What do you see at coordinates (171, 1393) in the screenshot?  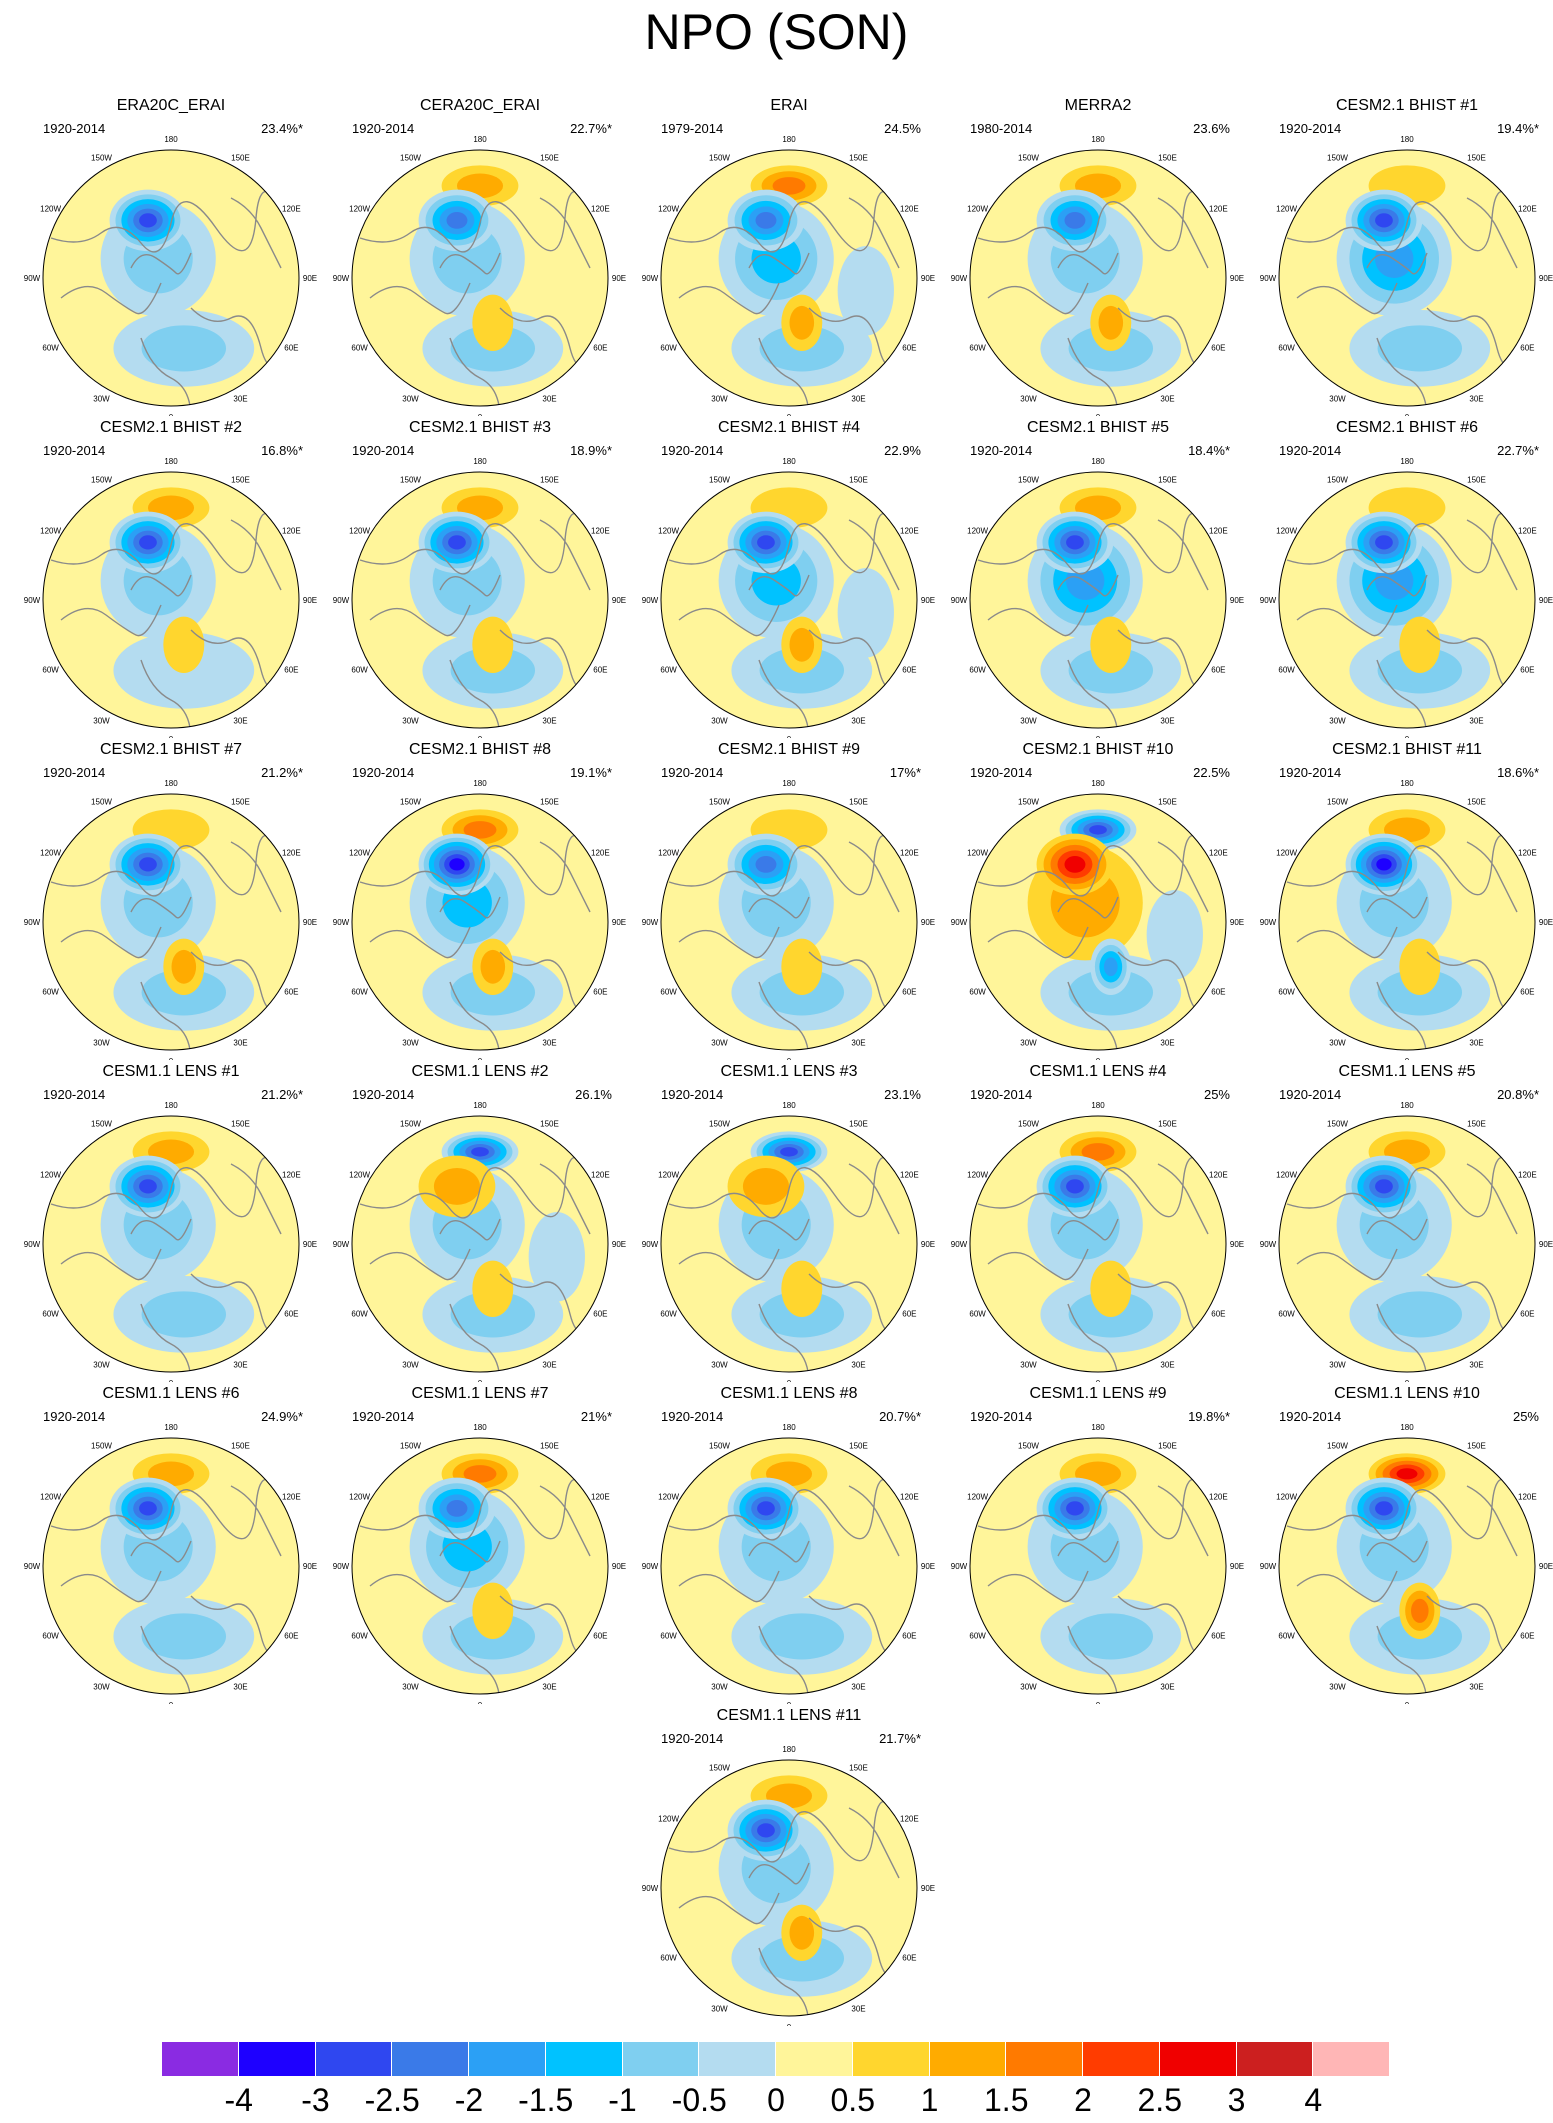 I see `panel-title: CESM1.1 LENS #6` at bounding box center [171, 1393].